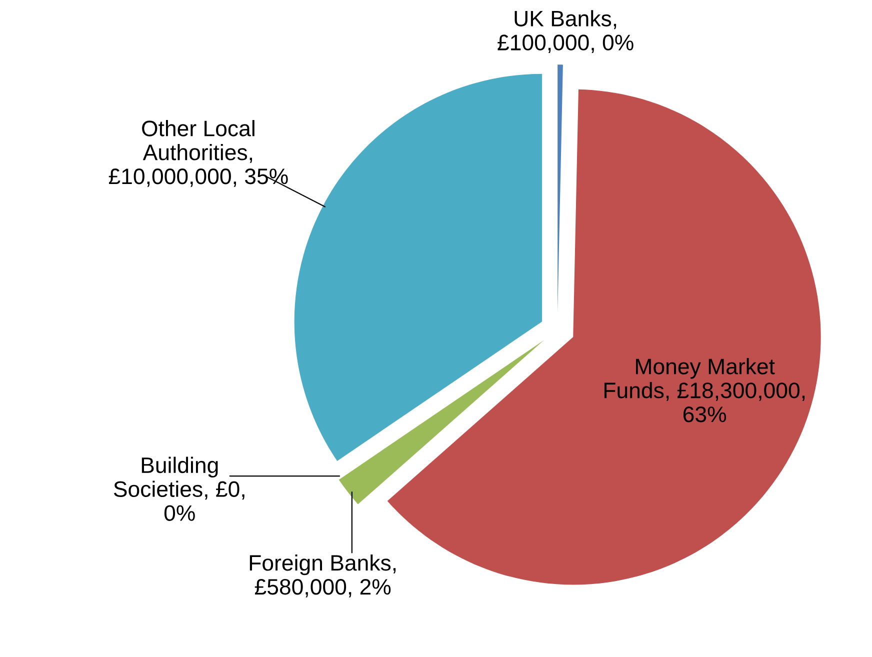 Image resolution: width=872 pixels, height=657 pixels. What do you see at coordinates (198, 153) in the screenshot?
I see `slice-label: Other Local Authorities, £10,000,000, 35%` at bounding box center [198, 153].